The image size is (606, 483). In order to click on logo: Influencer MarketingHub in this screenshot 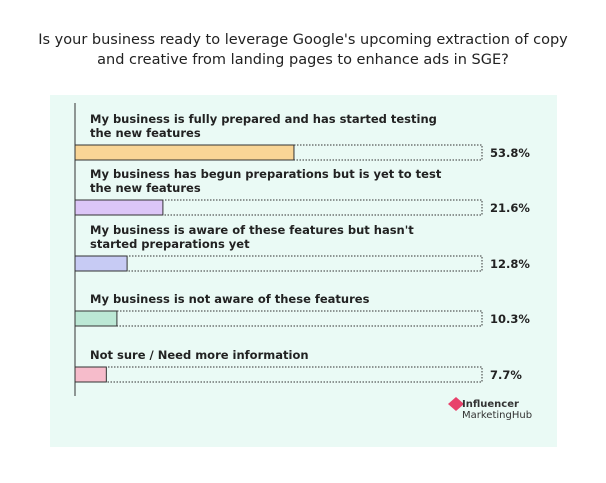, I will do `click(497, 410)`.